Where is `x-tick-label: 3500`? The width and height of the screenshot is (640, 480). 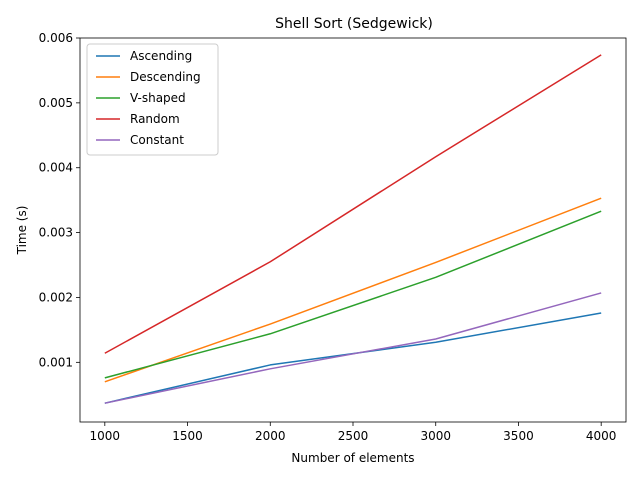
x-tick-label: 3500 is located at coordinates (518, 436).